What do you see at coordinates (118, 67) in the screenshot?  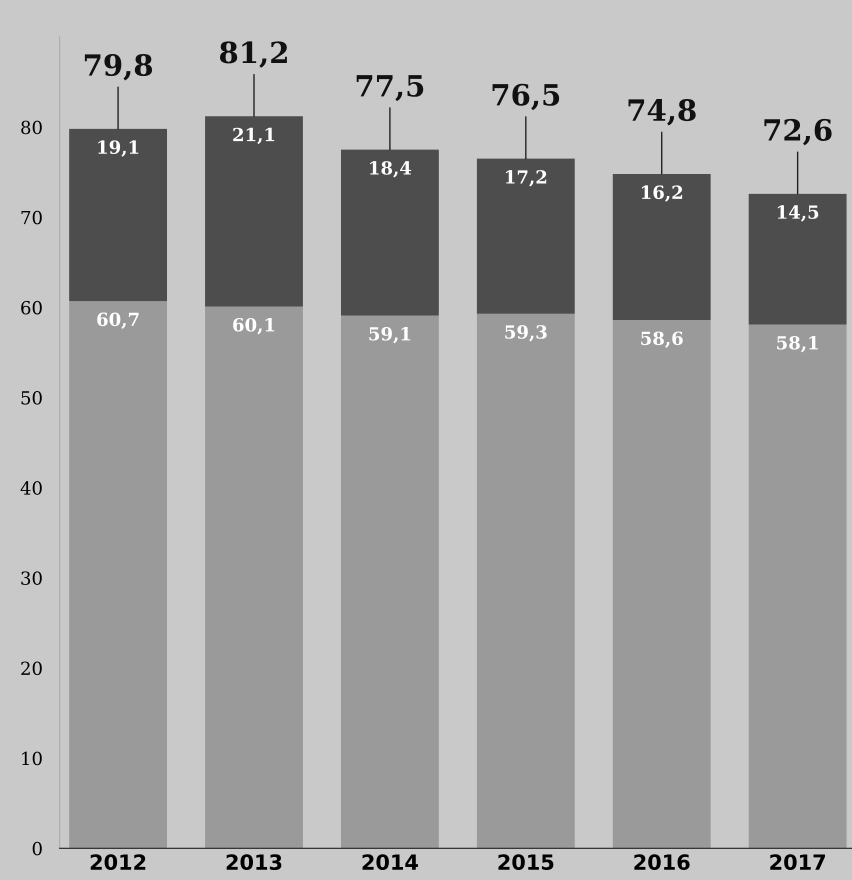 I see `total-label: 79,8` at bounding box center [118, 67].